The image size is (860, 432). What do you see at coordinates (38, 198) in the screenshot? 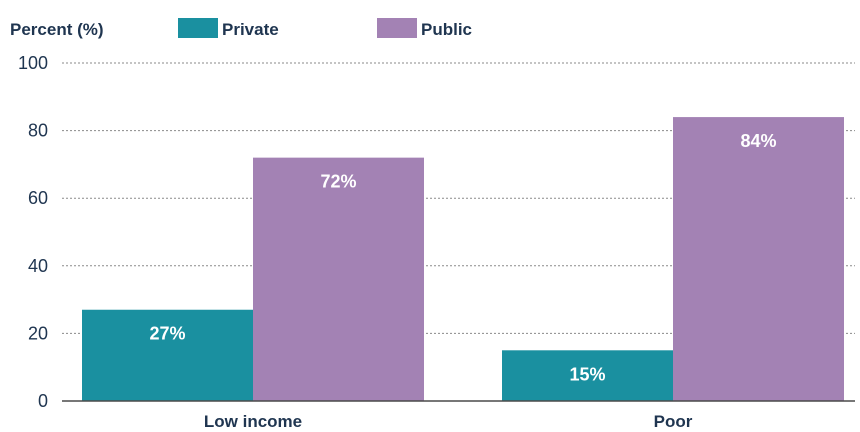
I see `y-tick-label: 60` at bounding box center [38, 198].